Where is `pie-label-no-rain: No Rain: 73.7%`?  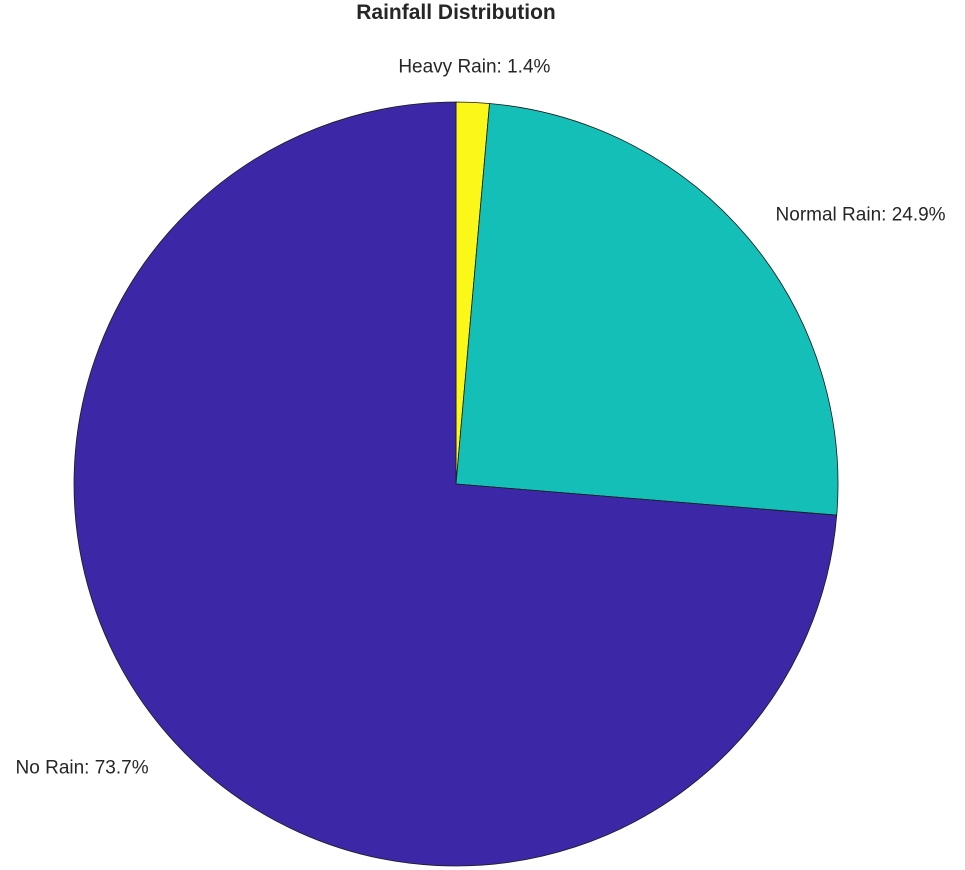 pie-label-no-rain: No Rain: 73.7% is located at coordinates (82, 767).